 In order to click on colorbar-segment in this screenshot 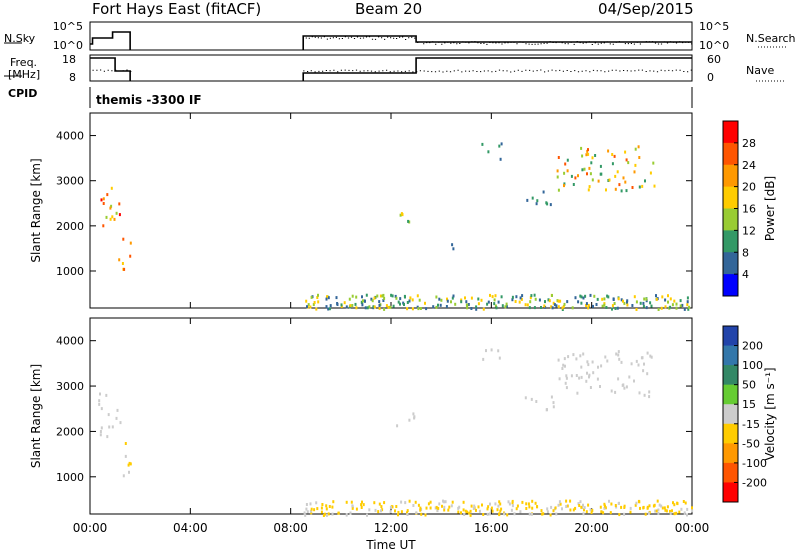, I will do `click(730, 336)`.